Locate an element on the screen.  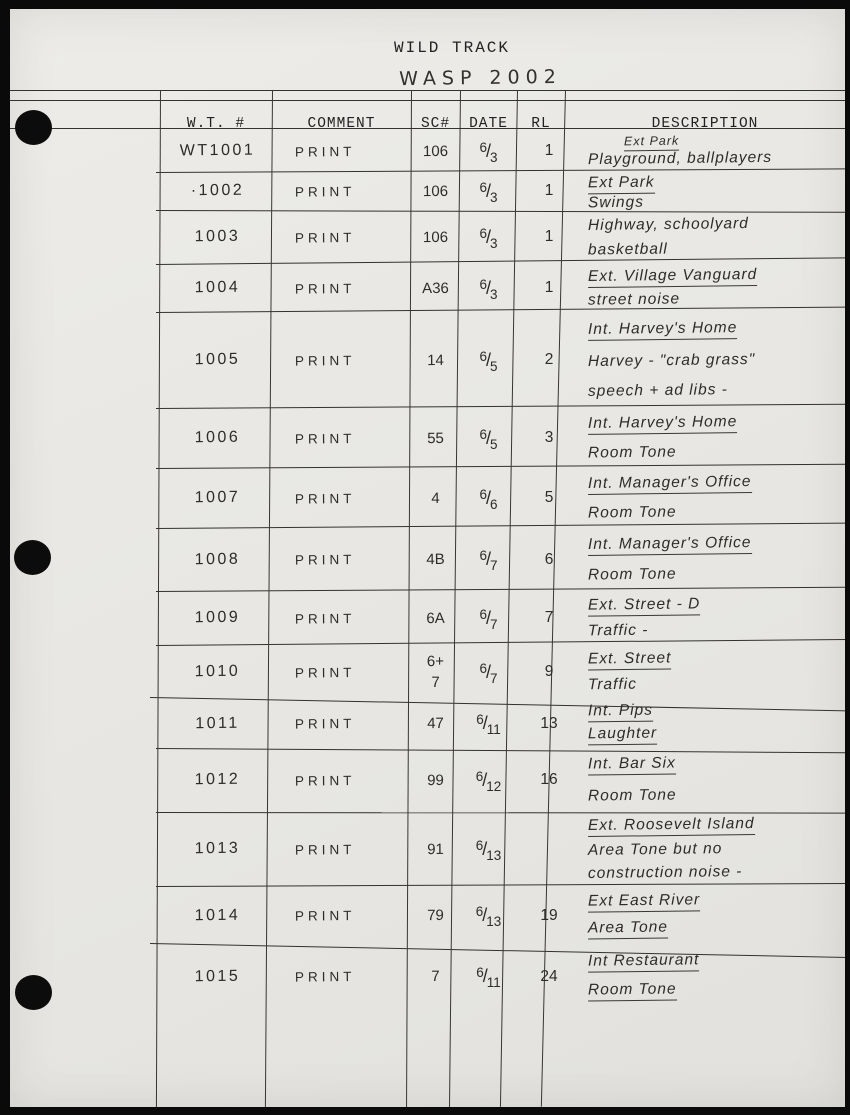
wt-number-cell: 1009 is located at coordinates (217, 617).